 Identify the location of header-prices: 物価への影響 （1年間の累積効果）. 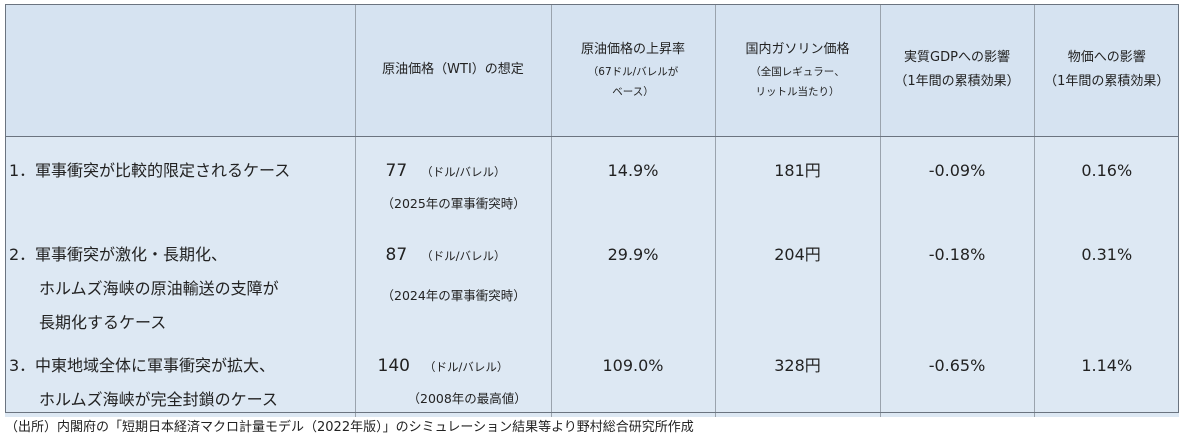
(1106, 70).